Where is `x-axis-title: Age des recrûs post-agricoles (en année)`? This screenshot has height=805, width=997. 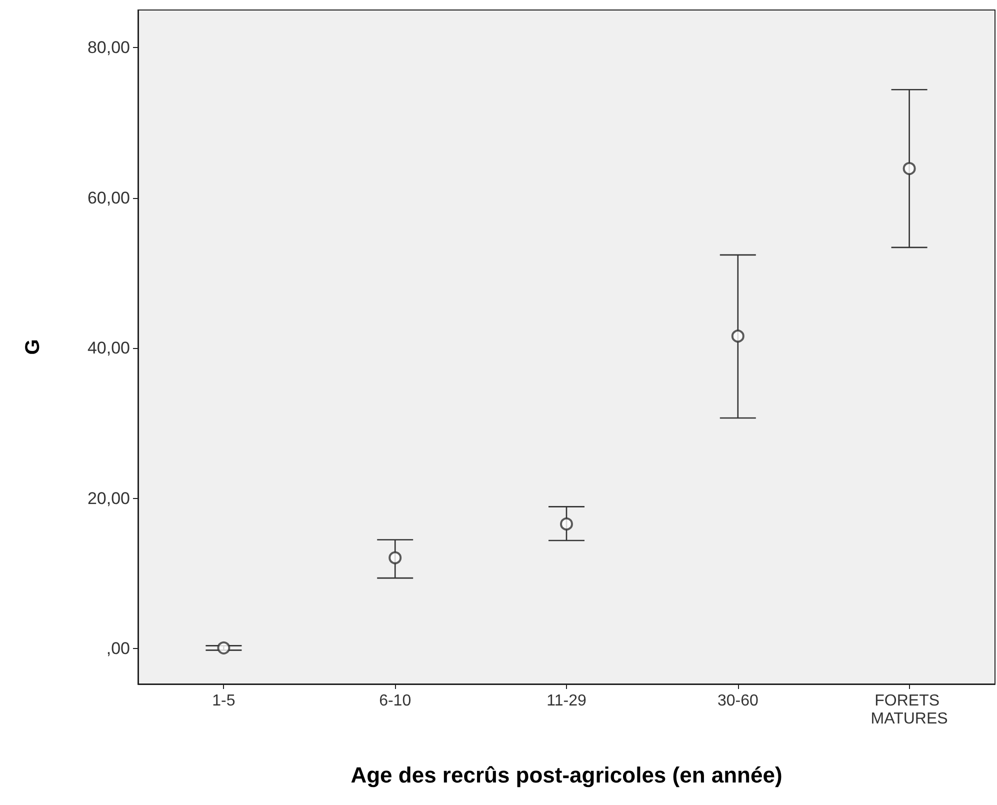
x-axis-title: Age des recrûs post-agricoles (en année) is located at coordinates (566, 775).